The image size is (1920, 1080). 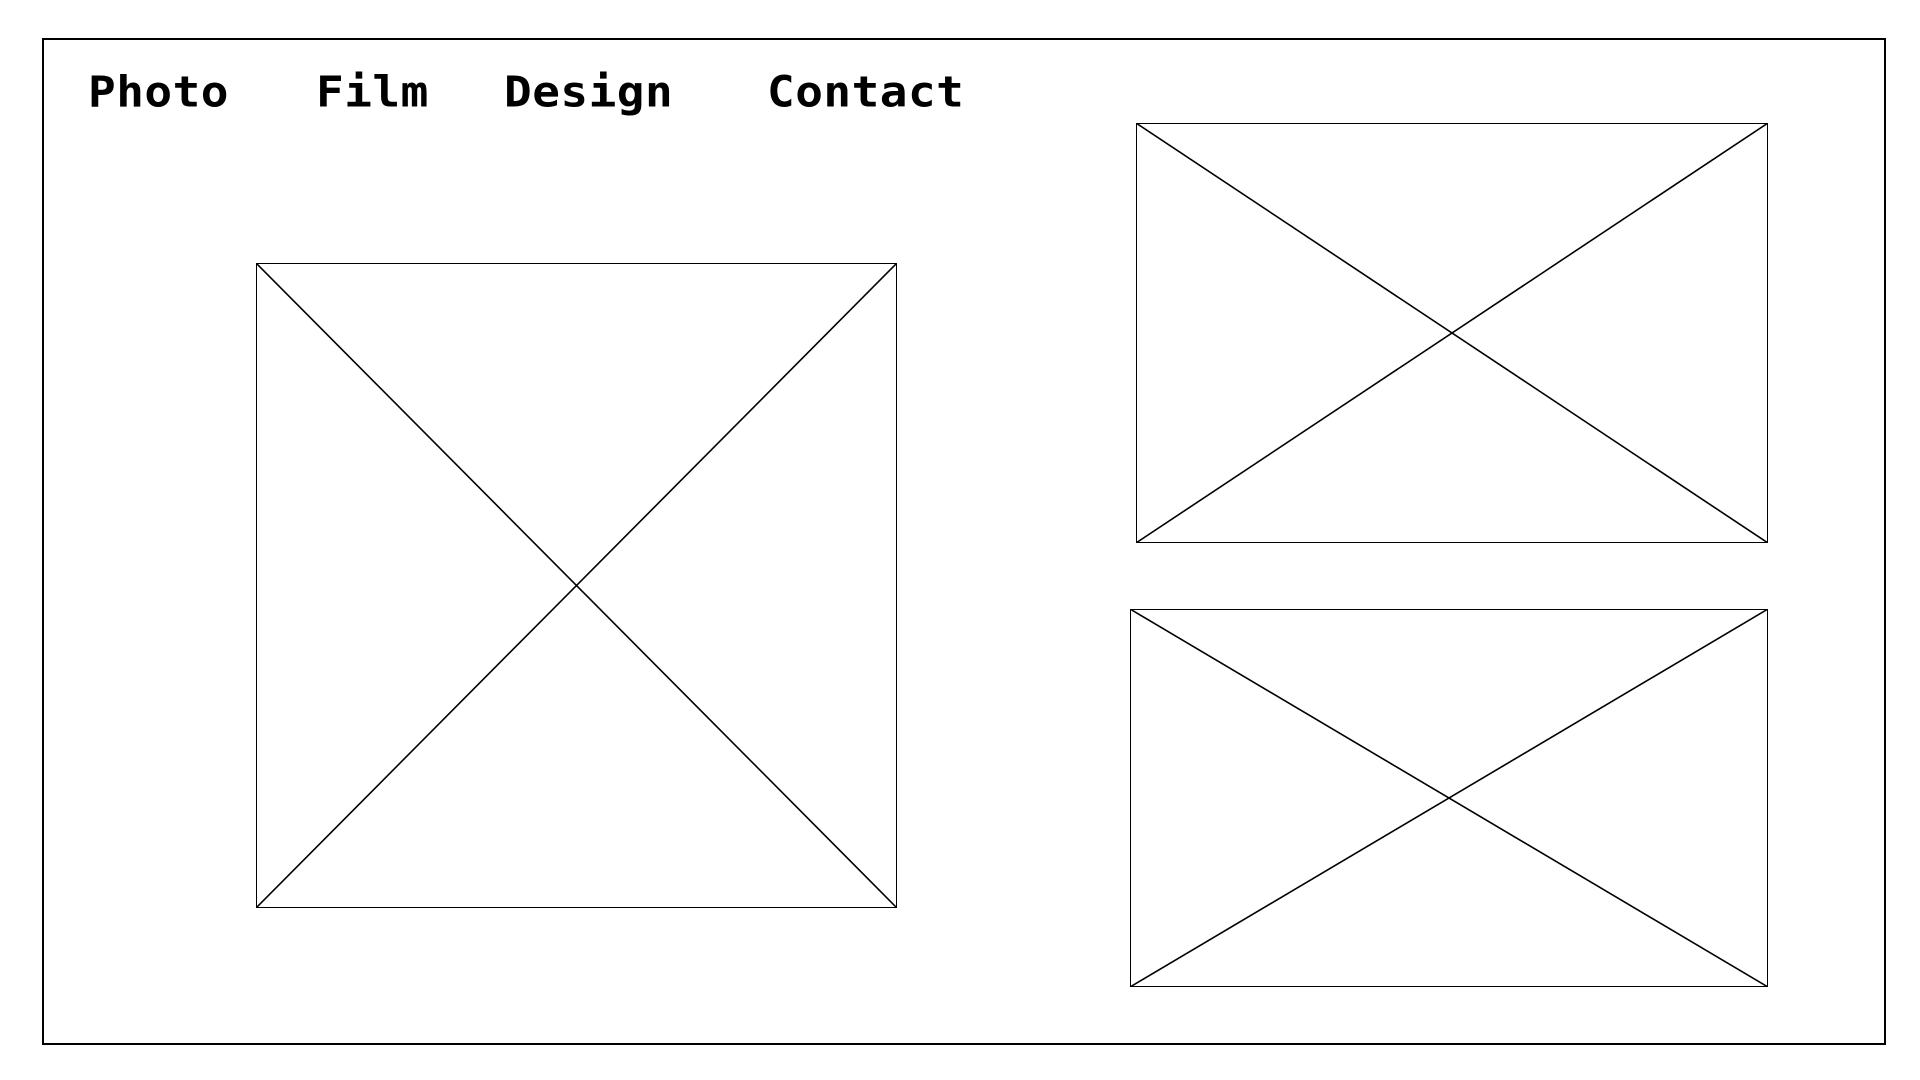 I want to click on nav-item-contact: Contact, so click(x=866, y=92).